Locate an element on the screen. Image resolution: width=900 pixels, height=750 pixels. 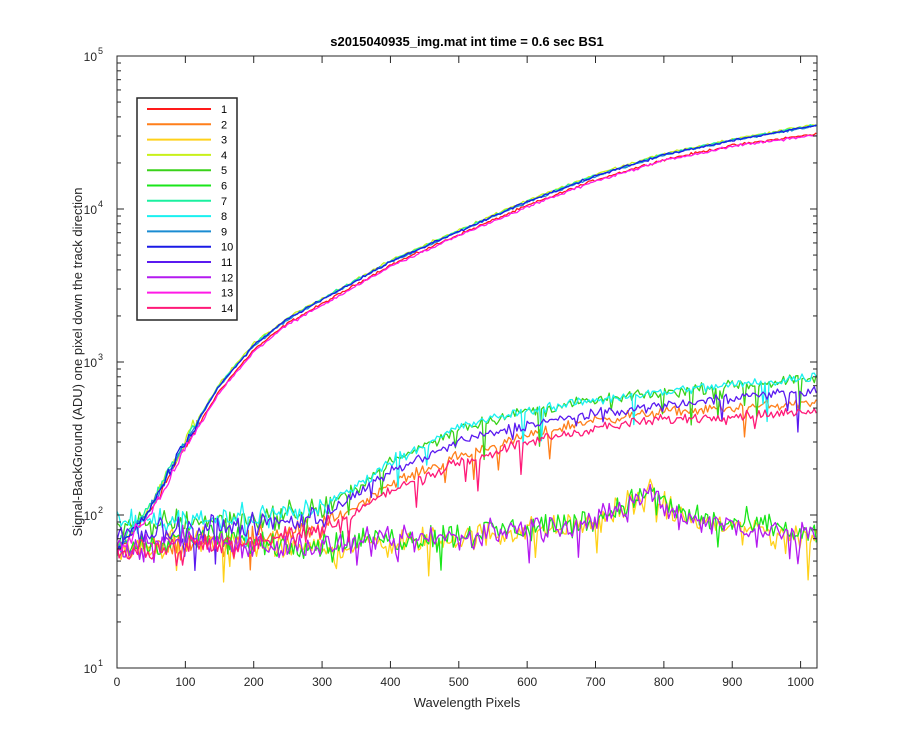
x-tick-label: 200 is located at coordinates (254, 682).